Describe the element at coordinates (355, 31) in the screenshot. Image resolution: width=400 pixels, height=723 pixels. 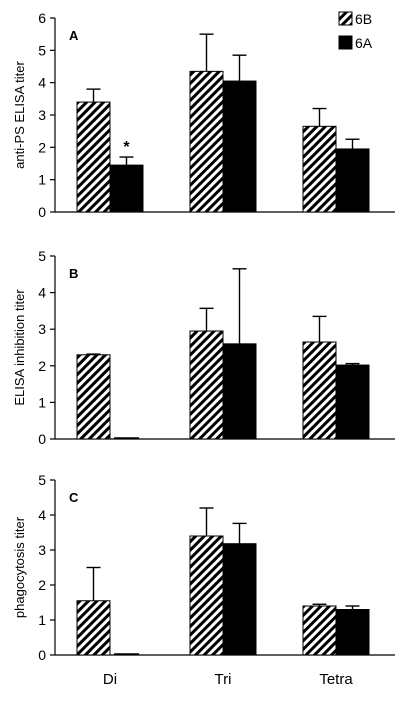
I see `legend: 6B 6A` at that location.